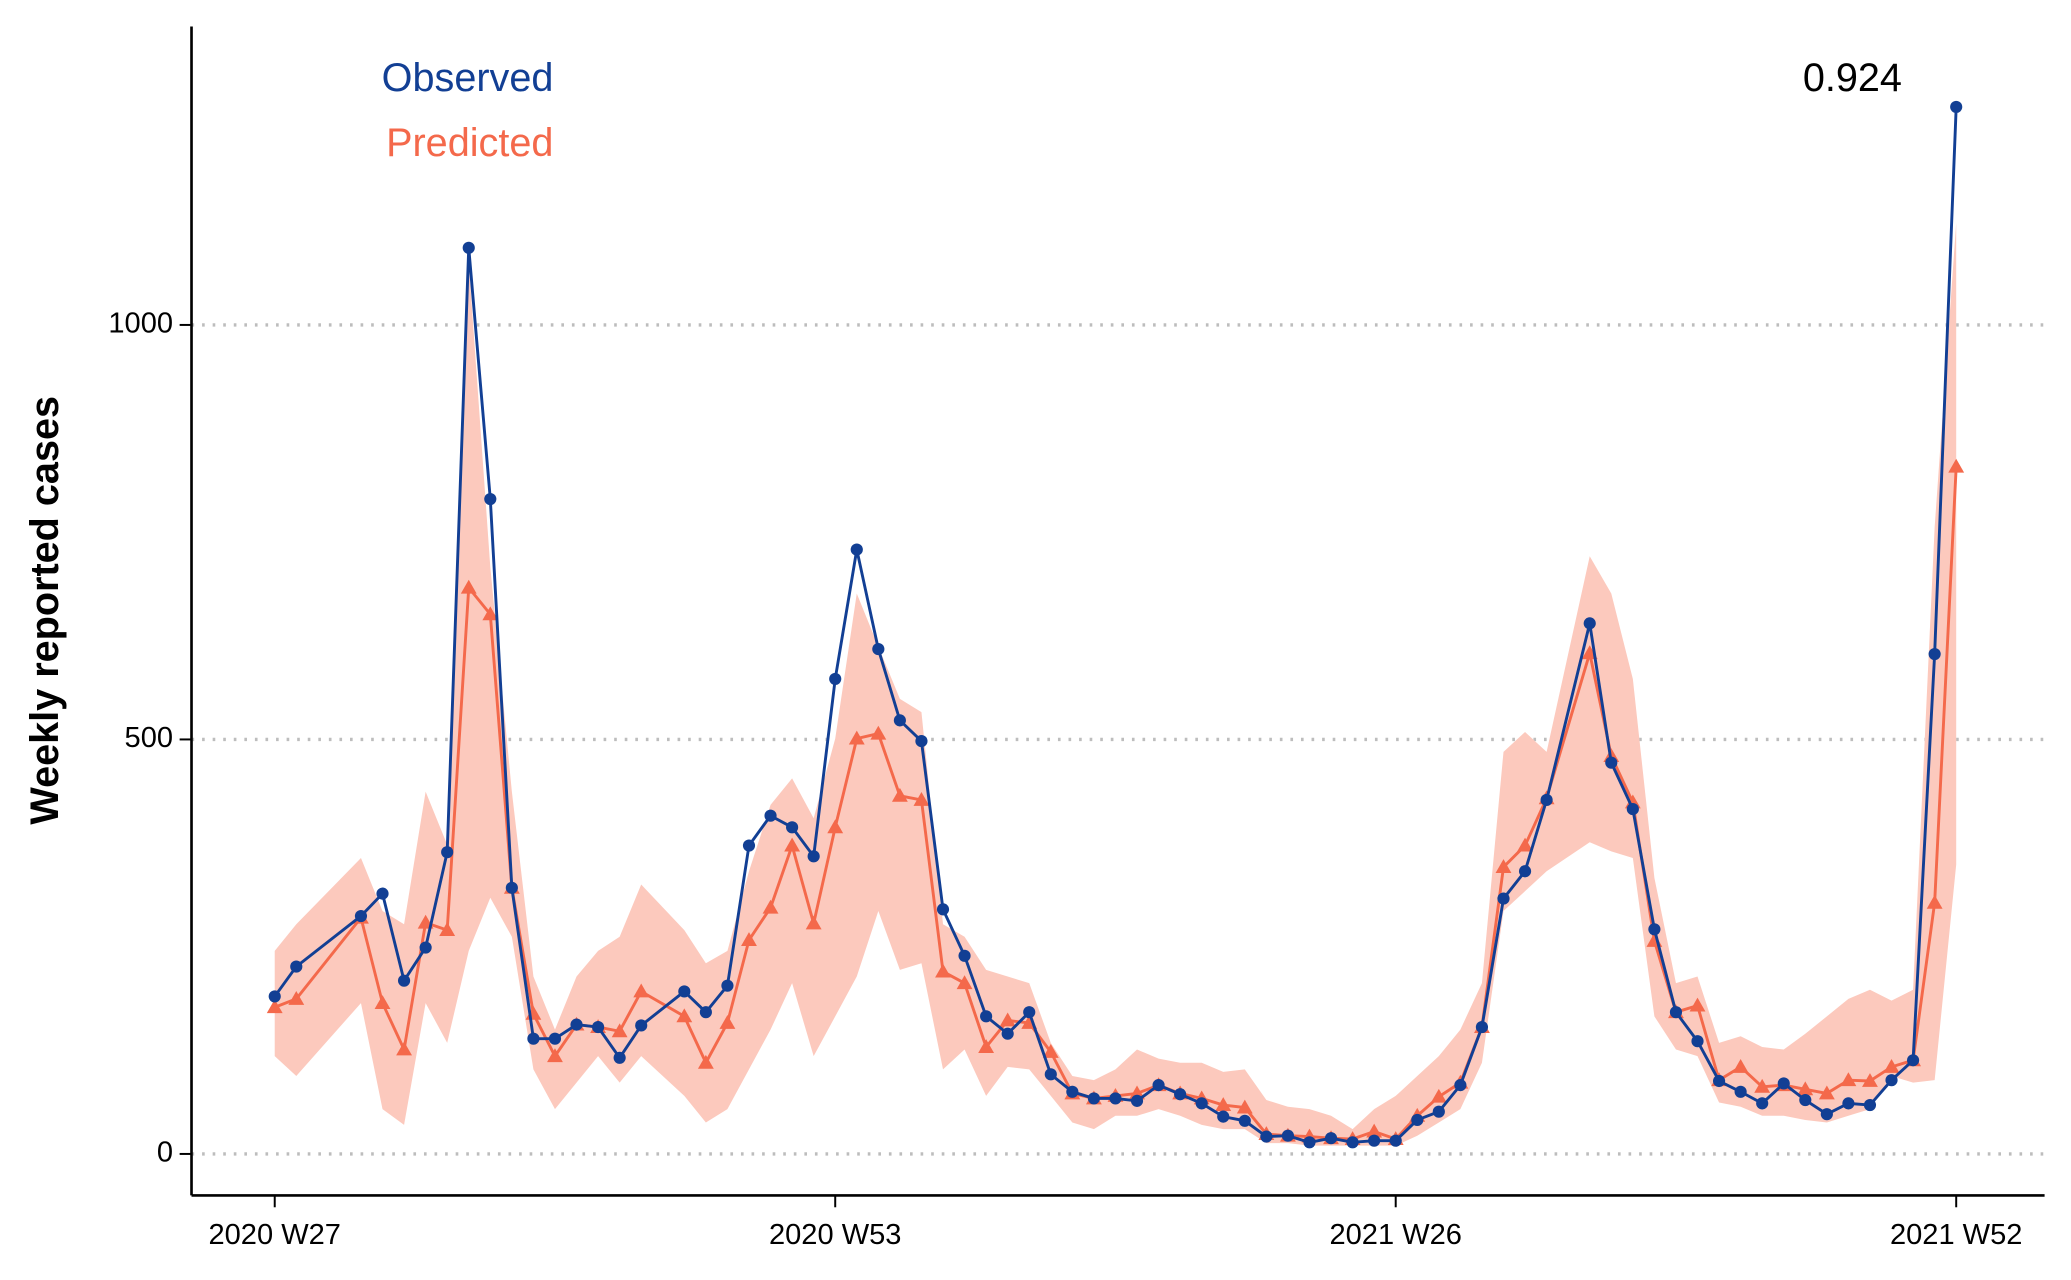 This screenshot has width=2071, height=1280. What do you see at coordinates (469, 143) in the screenshot?
I see `legend-label: Predicted` at bounding box center [469, 143].